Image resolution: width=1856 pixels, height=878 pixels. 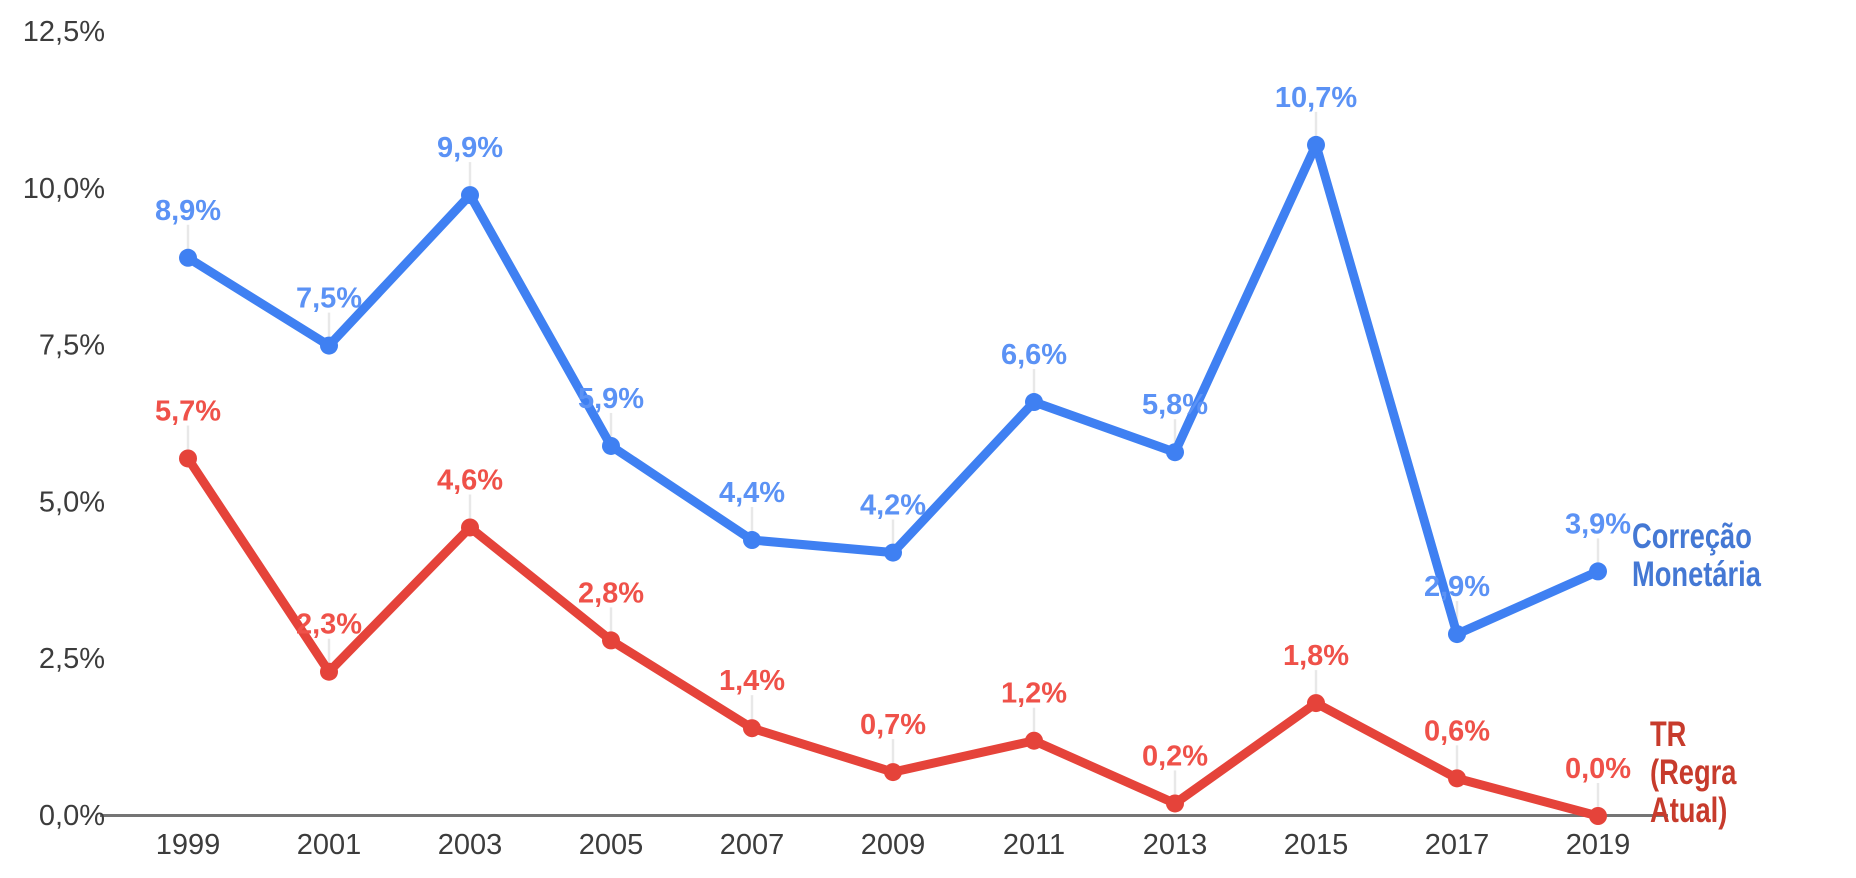 I want to click on data-label: 3,9%, so click(x=1598, y=524).